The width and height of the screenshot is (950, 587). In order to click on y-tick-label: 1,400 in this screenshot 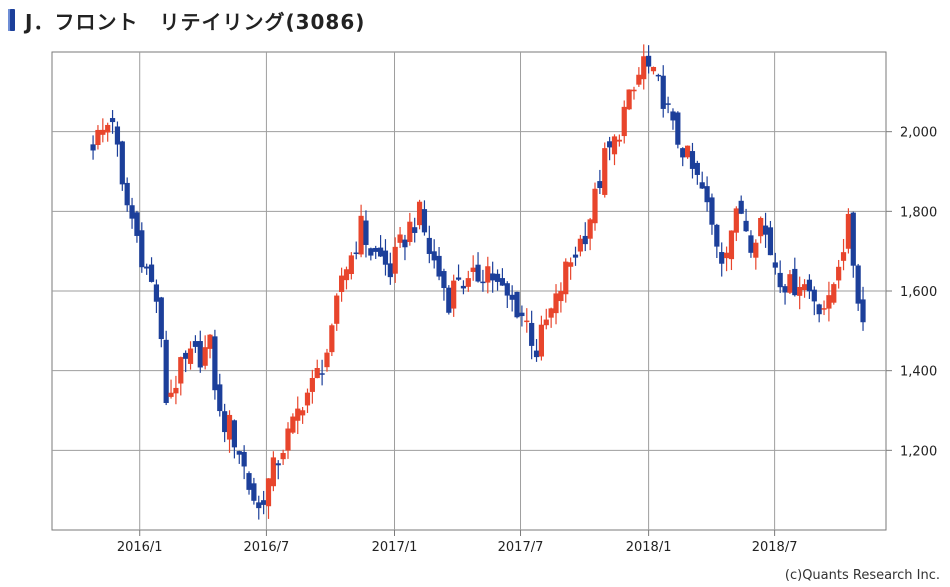, I will do `click(918, 372)`.